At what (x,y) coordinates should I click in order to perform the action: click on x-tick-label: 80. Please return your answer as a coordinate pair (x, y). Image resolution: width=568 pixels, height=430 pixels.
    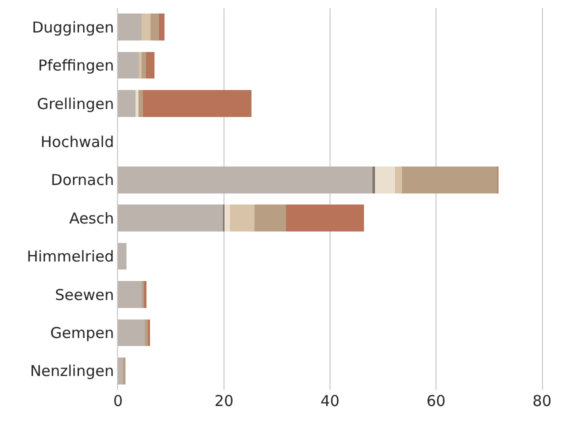
    Looking at the image, I should click on (542, 401).